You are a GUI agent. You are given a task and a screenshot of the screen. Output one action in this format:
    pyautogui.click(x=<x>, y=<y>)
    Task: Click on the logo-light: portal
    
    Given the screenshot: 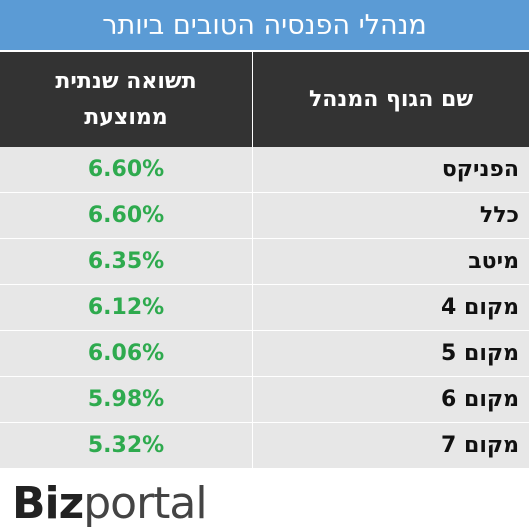 What is the action you would take?
    pyautogui.click(x=145, y=503)
    